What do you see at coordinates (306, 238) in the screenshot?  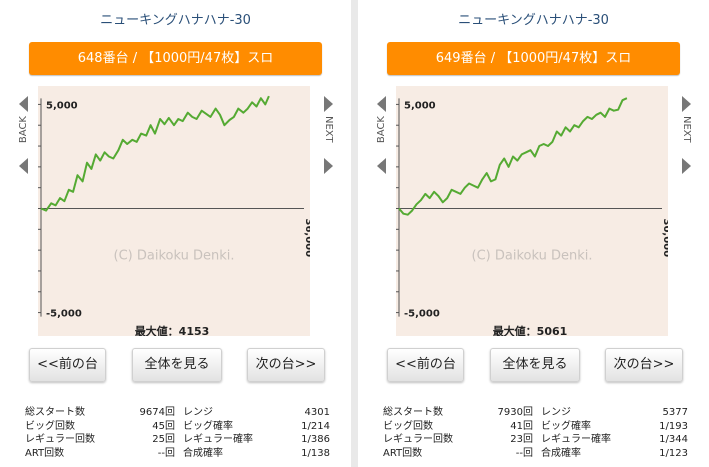 I see `x-end-label: 36,000` at bounding box center [306, 238].